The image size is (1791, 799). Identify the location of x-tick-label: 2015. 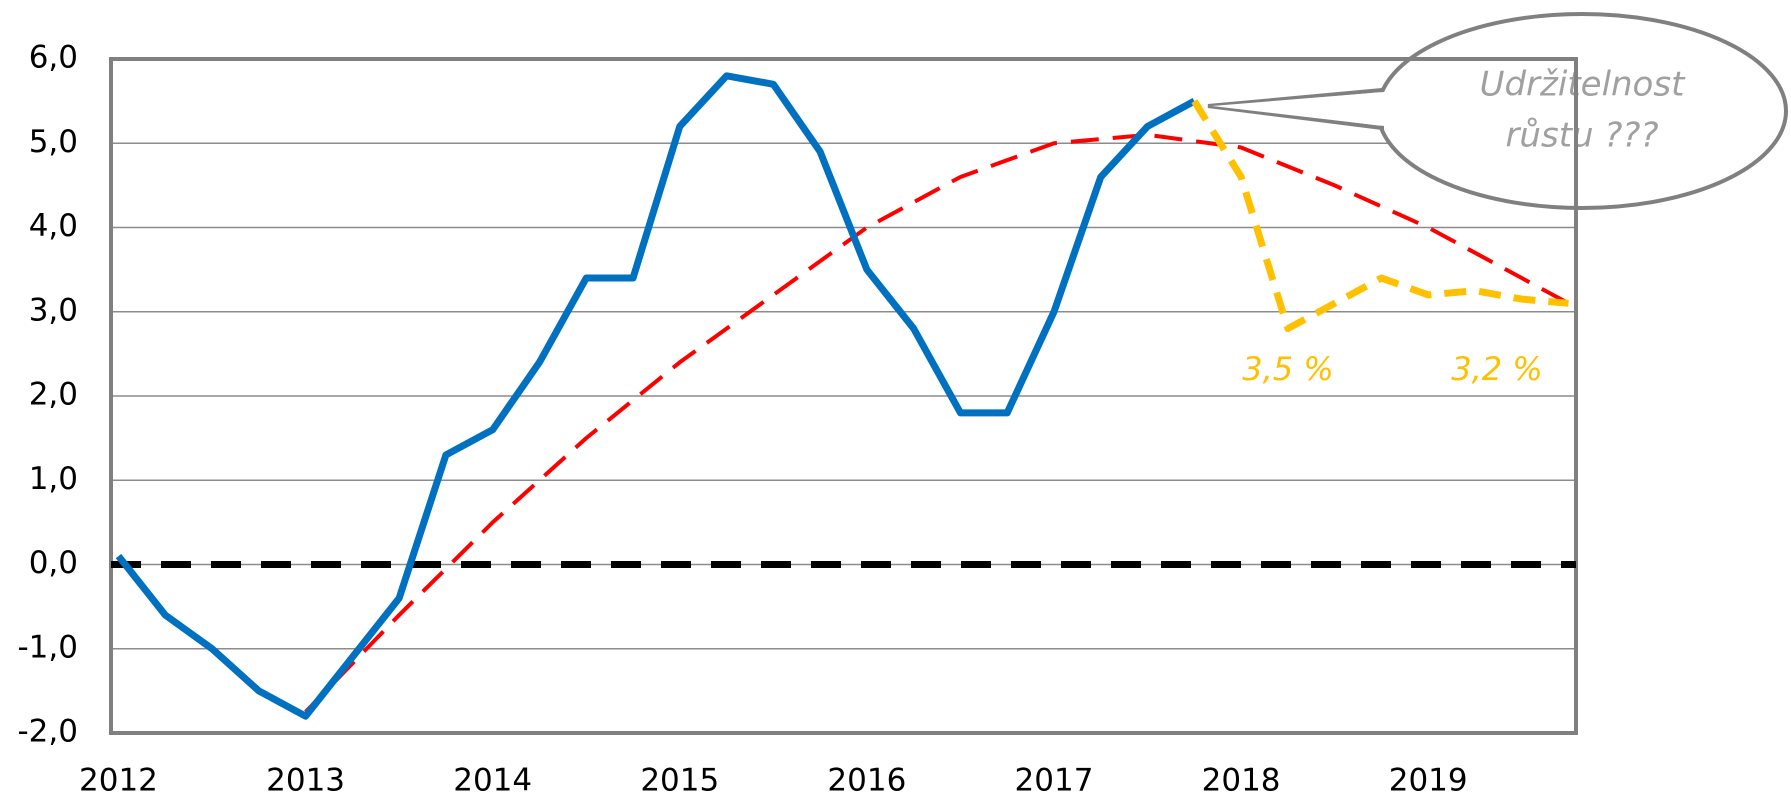
(679, 781).